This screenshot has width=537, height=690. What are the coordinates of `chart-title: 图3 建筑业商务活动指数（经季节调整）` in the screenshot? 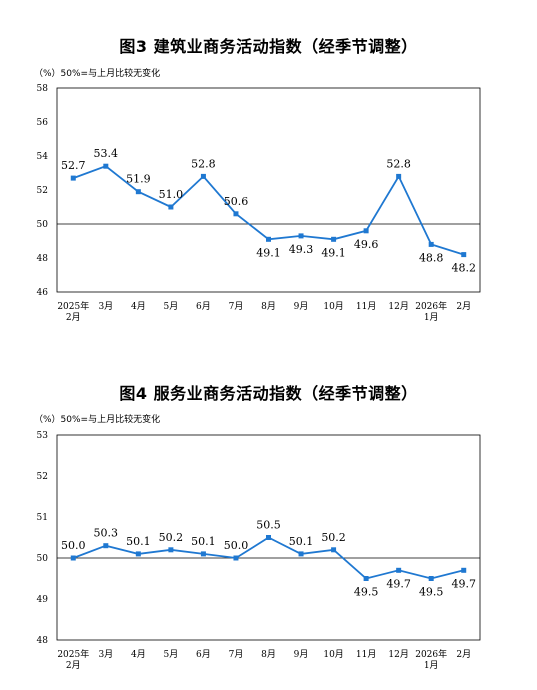 It's located at (268, 46).